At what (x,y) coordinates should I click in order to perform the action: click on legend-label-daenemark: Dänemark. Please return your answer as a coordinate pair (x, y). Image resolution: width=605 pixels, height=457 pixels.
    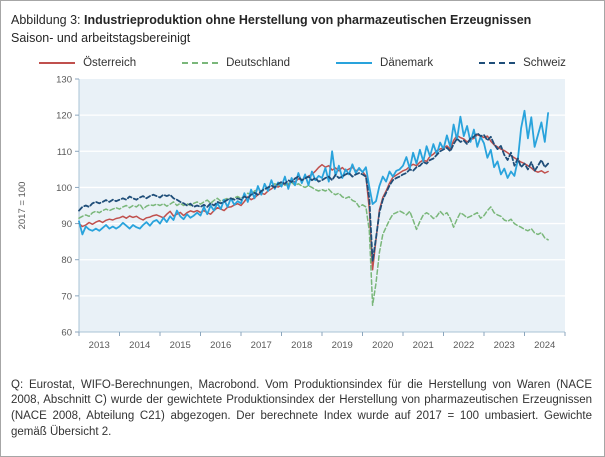
    Looking at the image, I should click on (407, 62).